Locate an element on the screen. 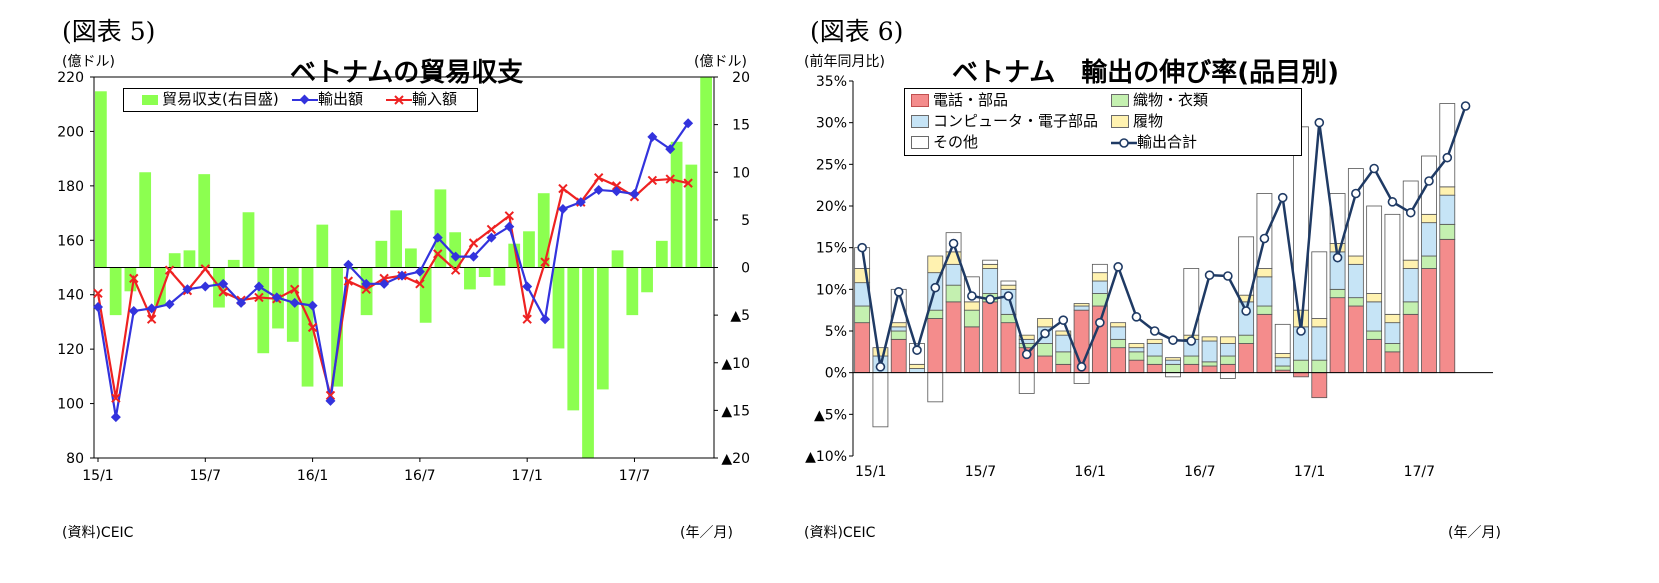  right-tick-label: 15 is located at coordinates (741, 126).